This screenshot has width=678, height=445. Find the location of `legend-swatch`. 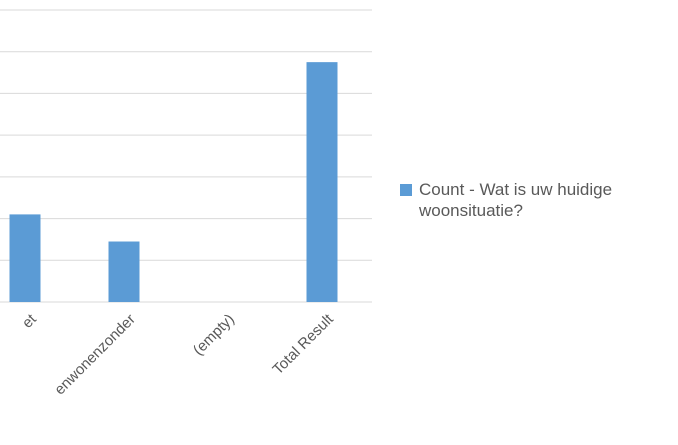

legend-swatch is located at coordinates (406, 190).